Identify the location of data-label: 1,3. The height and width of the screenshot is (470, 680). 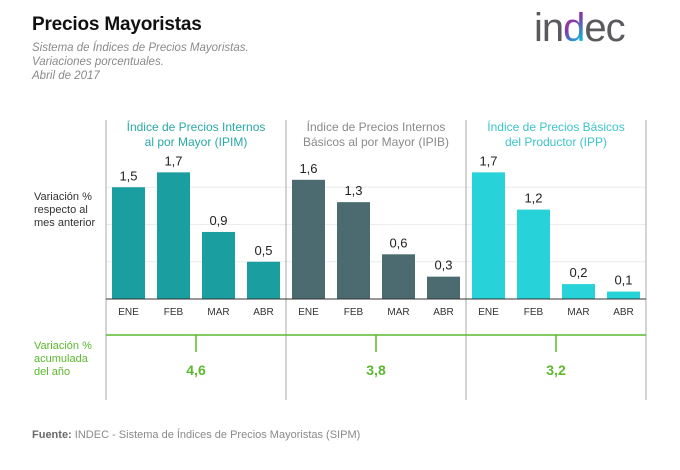
(353, 190).